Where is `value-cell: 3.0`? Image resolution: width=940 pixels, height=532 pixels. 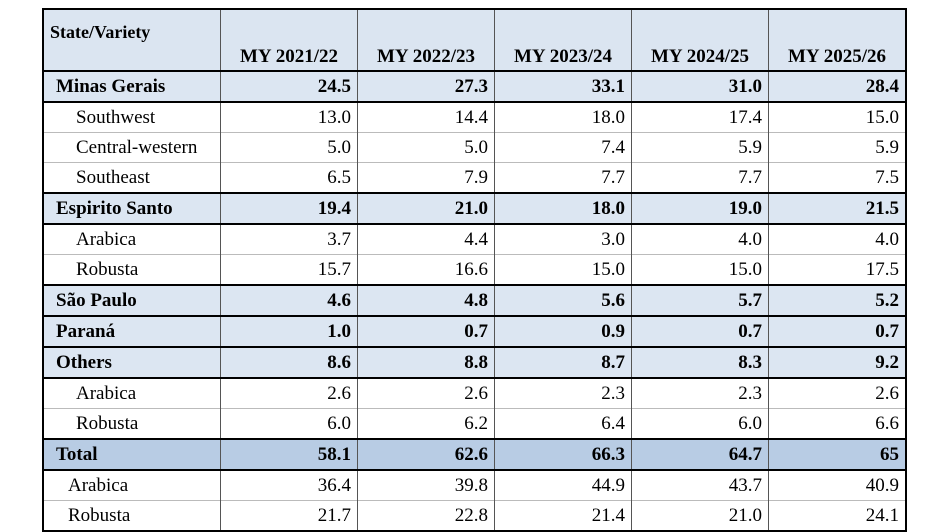
value-cell: 3.0 is located at coordinates (563, 239).